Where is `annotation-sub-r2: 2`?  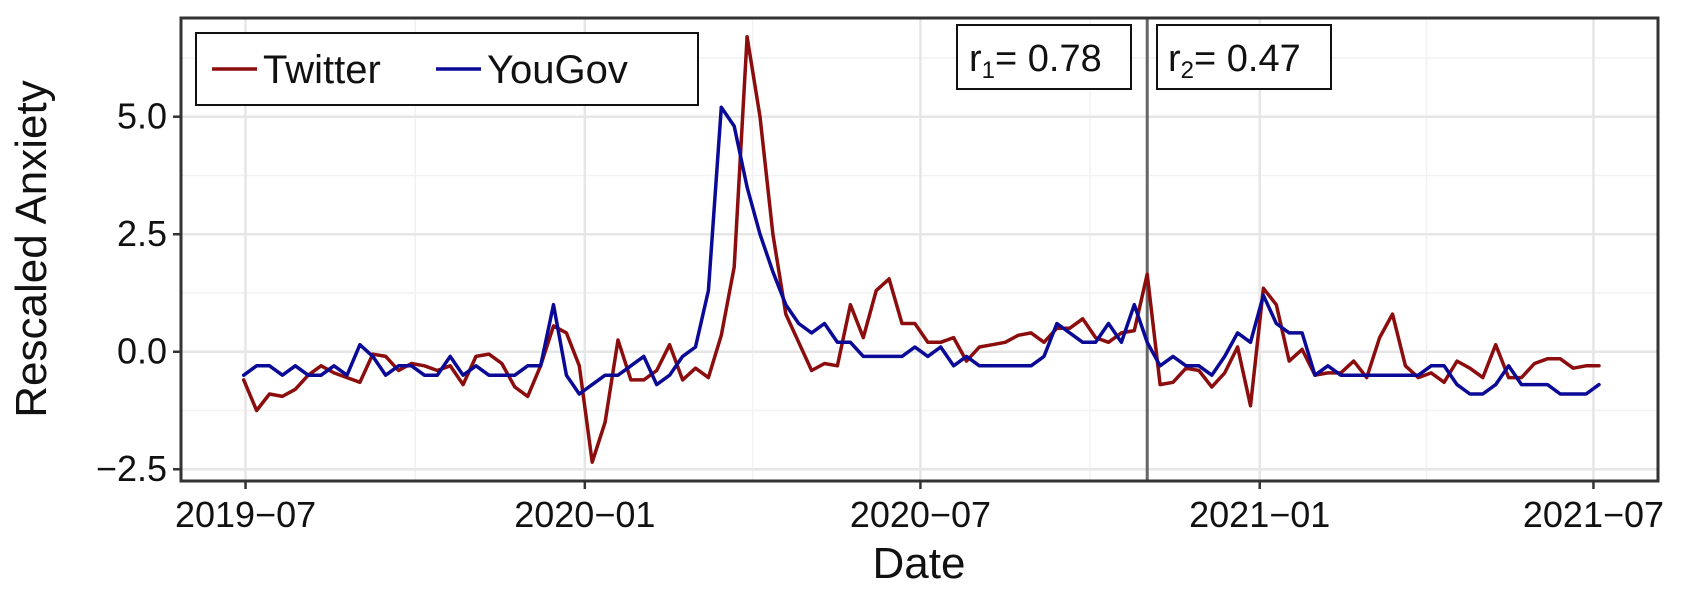 annotation-sub-r2: 2 is located at coordinates (1187, 70).